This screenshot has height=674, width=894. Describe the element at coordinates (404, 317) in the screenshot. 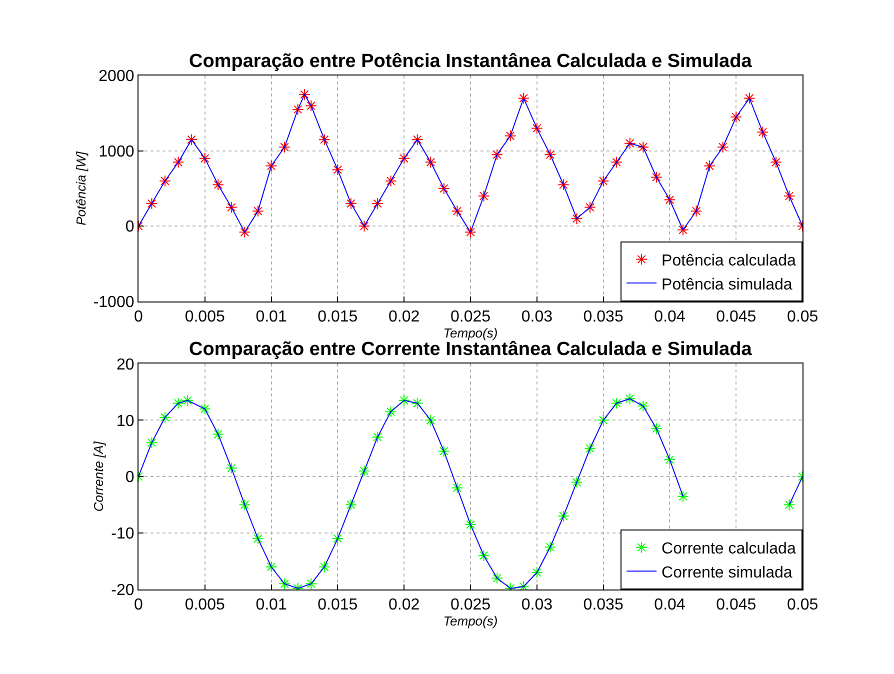

I see `x-tick-label: 0.02` at that location.